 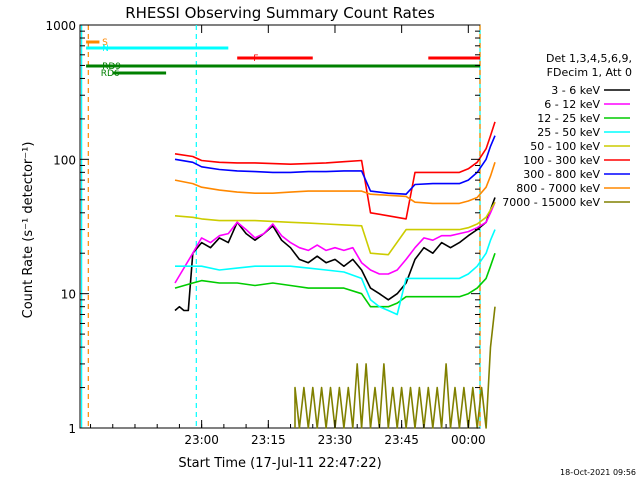 I want to click on chart-title: RHESSI Observing Summary Count Rates, so click(x=280, y=13).